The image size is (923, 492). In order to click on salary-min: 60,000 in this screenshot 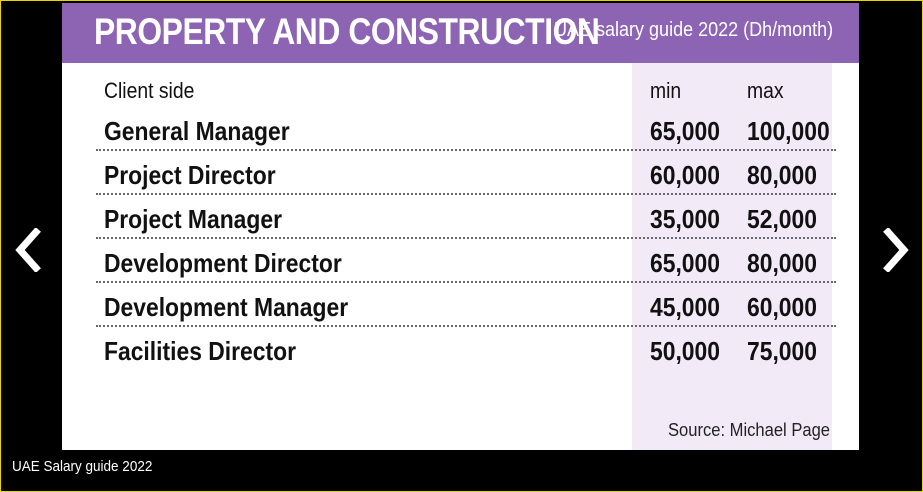, I will do `click(685, 175)`.